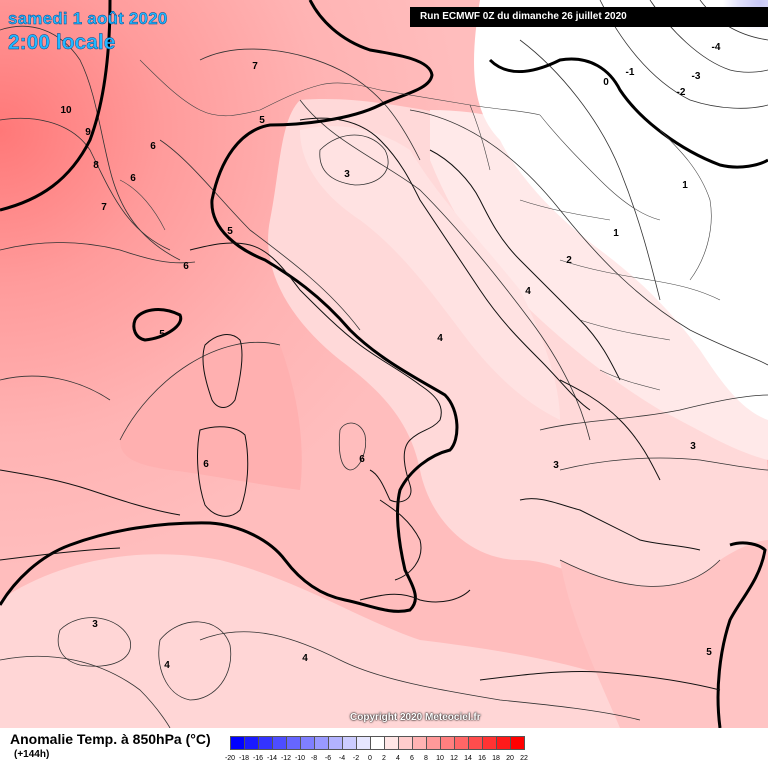  What do you see at coordinates (510, 758) in the screenshot?
I see `color-scale-label: 20` at bounding box center [510, 758].